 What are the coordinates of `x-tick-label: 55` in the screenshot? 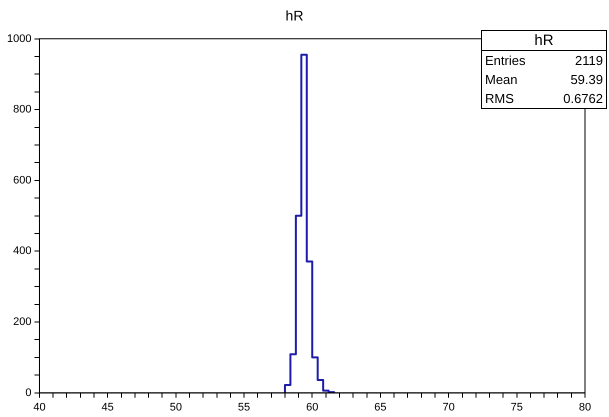 It's located at (244, 407).